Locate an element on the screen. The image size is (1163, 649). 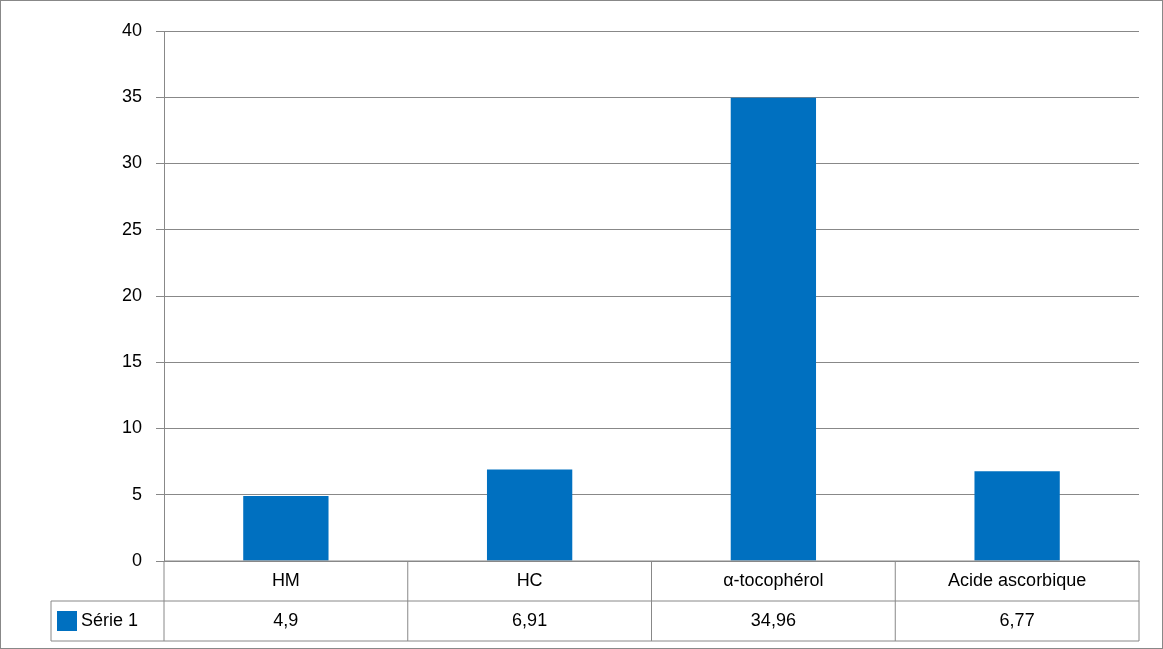
data-label: 4,9 is located at coordinates (286, 619).